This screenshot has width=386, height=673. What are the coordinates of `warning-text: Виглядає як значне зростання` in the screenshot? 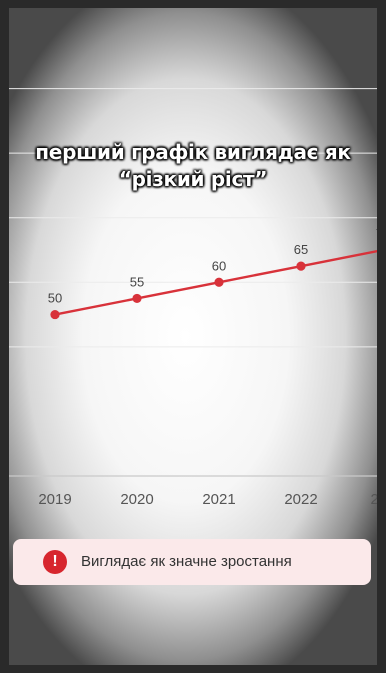 It's located at (186, 561).